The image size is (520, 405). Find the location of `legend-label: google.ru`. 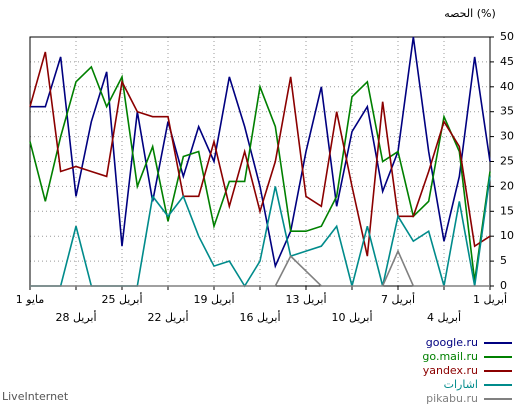

legend-label: google.ru is located at coordinates (452, 342).